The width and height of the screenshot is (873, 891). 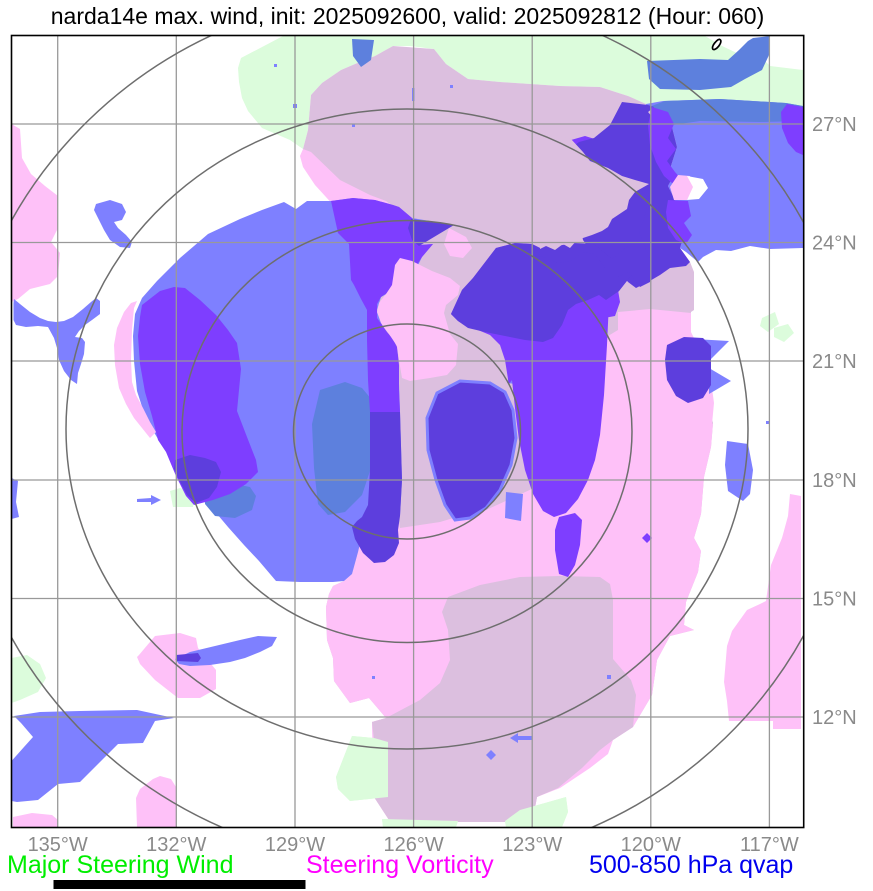 I want to click on svg-text: 24°N, so click(x=834, y=244).